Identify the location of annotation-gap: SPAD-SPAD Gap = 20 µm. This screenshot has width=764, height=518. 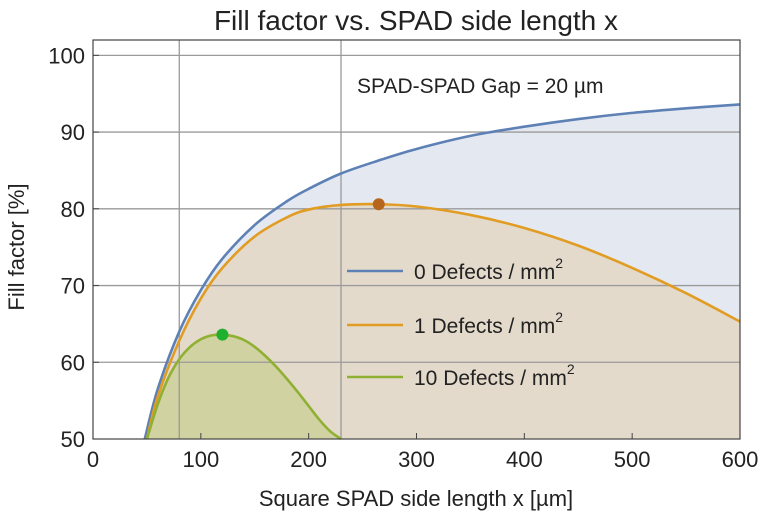
(480, 86).